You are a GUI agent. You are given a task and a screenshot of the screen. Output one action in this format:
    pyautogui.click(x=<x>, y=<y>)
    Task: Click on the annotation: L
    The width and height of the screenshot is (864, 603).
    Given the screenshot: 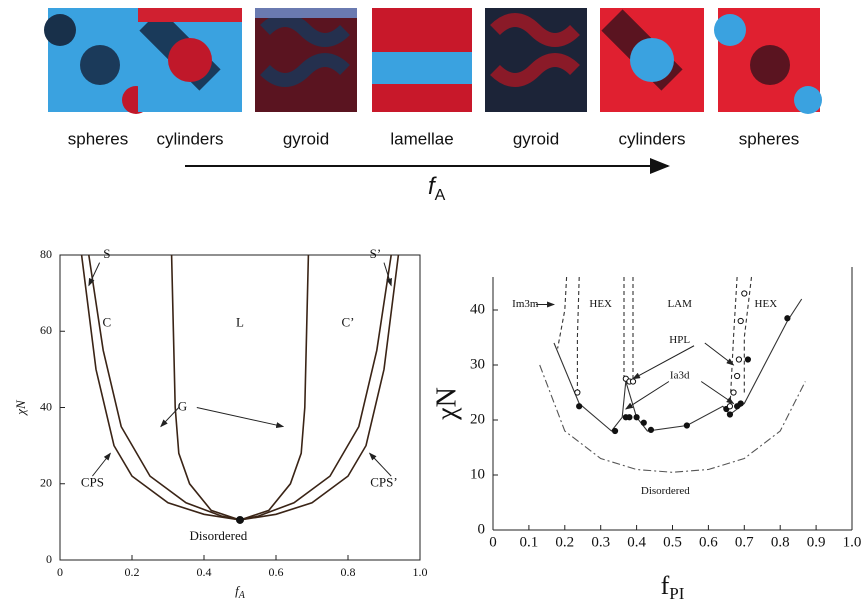 What is the action you would take?
    pyautogui.click(x=240, y=322)
    